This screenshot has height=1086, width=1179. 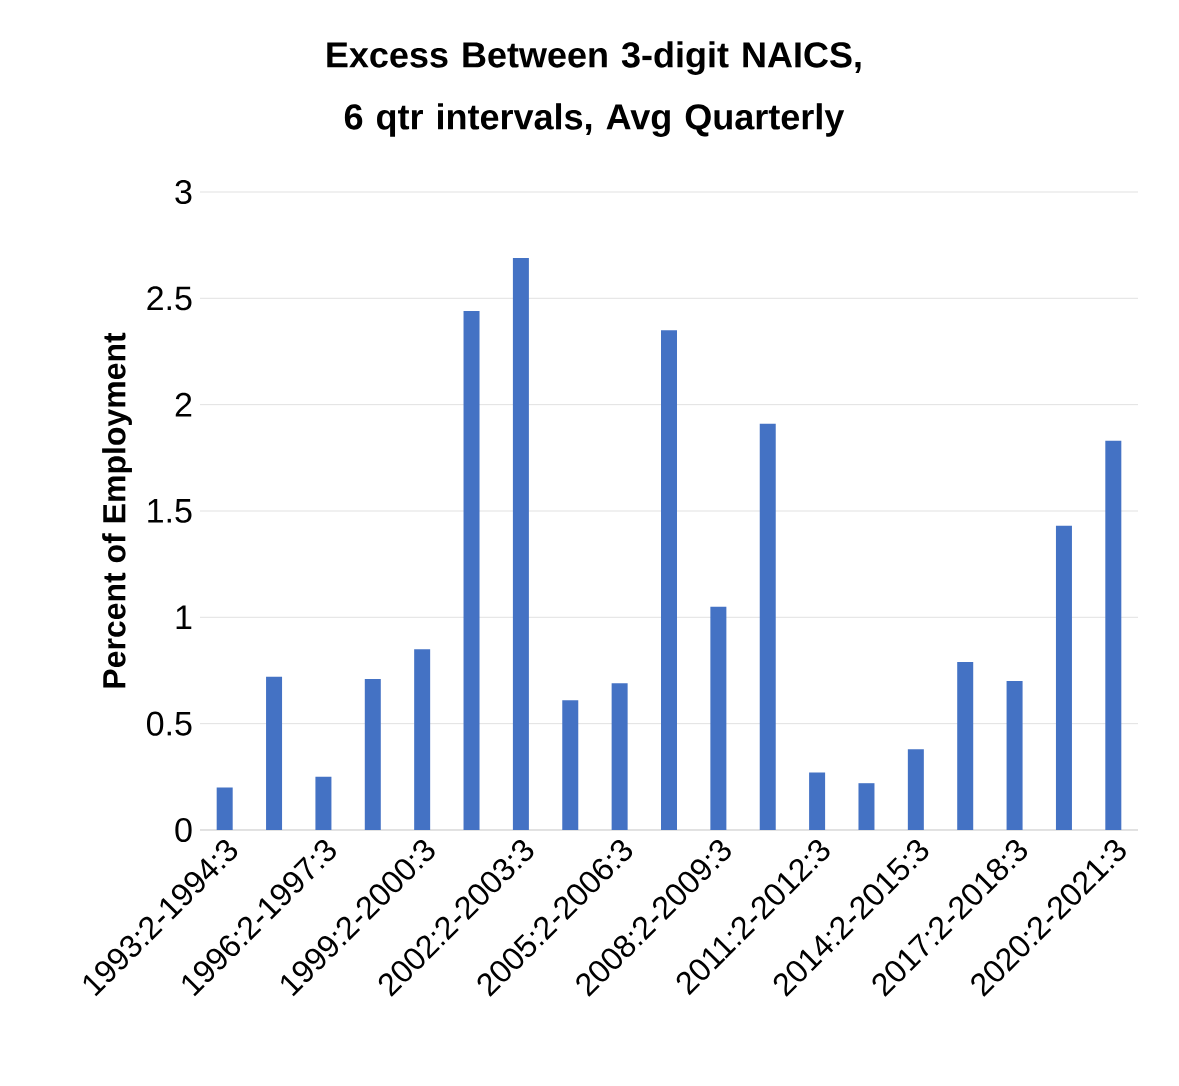 What do you see at coordinates (170, 511) in the screenshot?
I see `y-tick-label: 1.5` at bounding box center [170, 511].